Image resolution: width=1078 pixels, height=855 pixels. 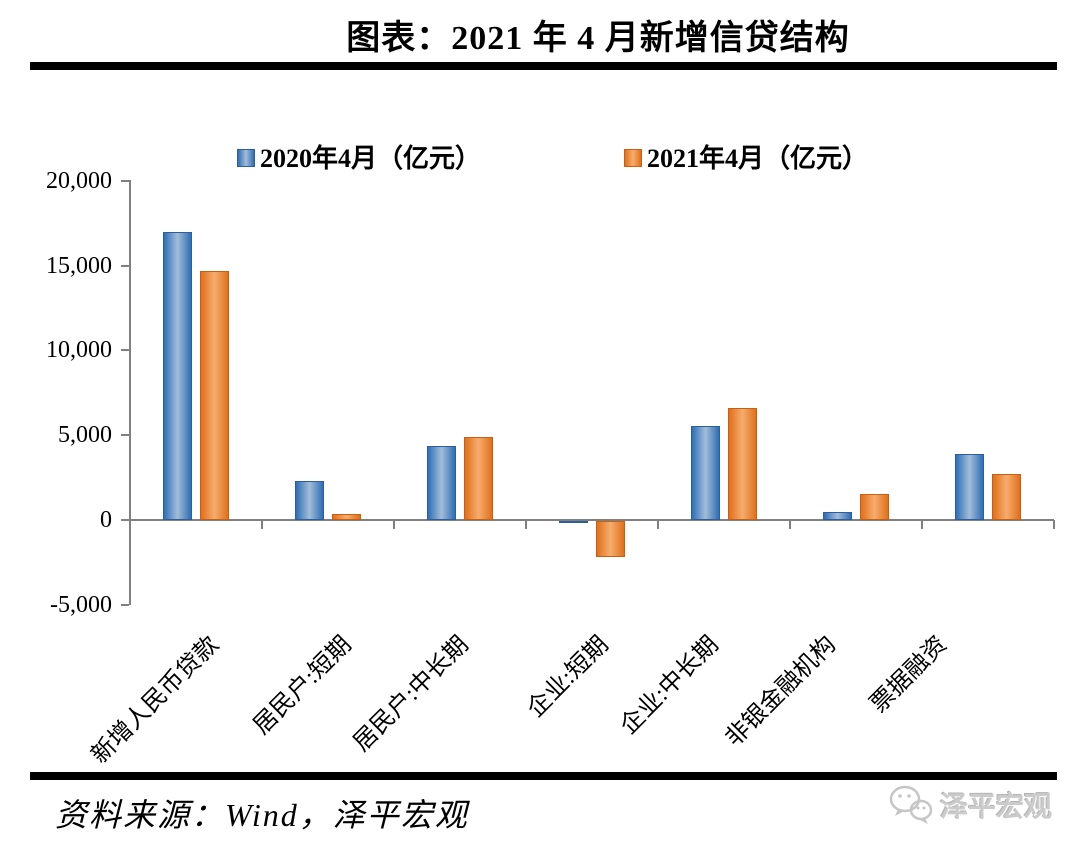 I want to click on x-axis-label-4: 企业:中长期, so click(x=670, y=685).